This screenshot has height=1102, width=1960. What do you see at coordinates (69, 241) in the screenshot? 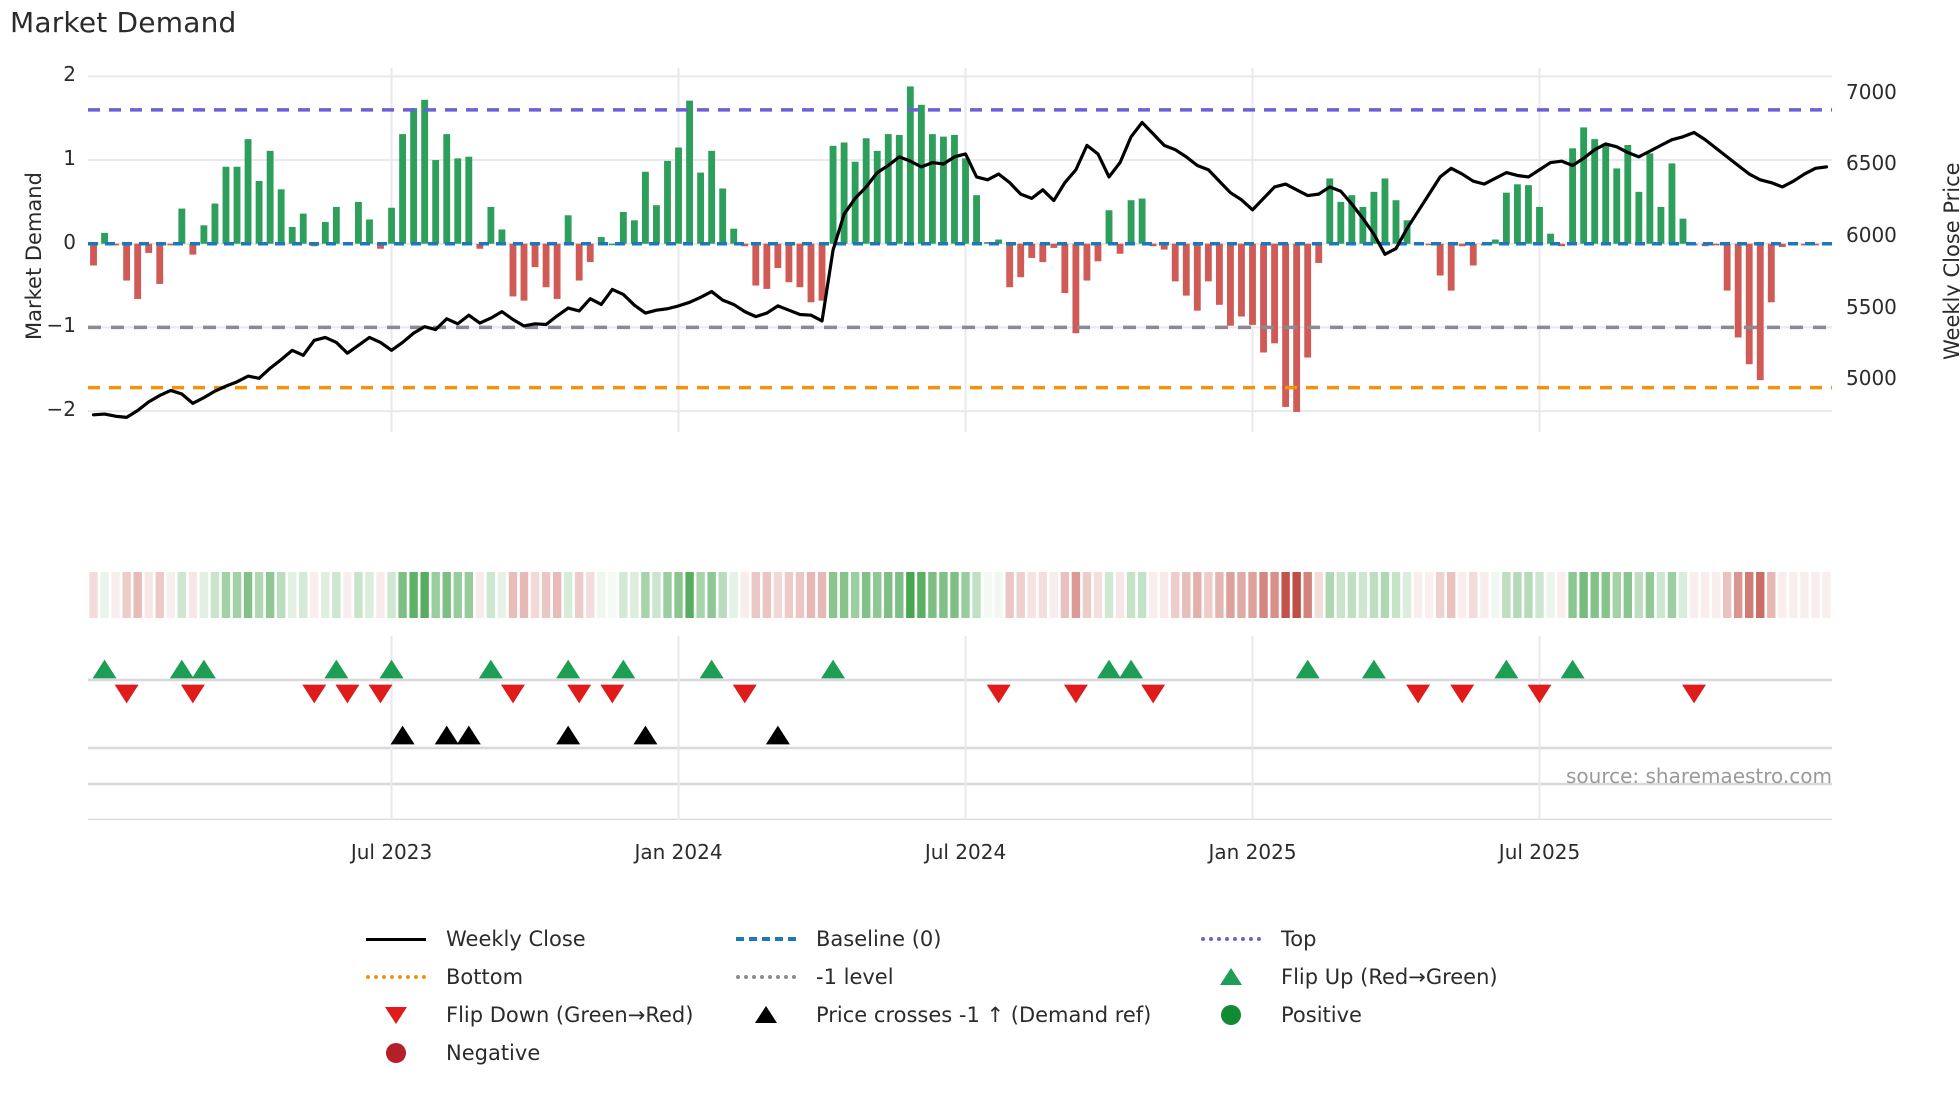
I see `y-axis-left-tick: 0` at bounding box center [69, 241].